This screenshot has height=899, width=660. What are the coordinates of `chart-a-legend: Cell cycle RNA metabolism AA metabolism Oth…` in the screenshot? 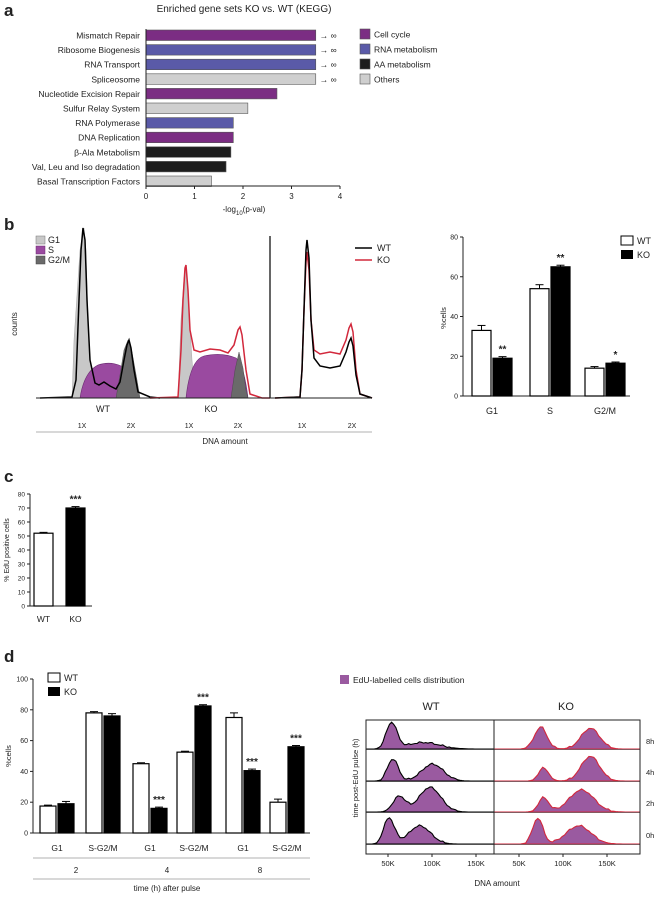 It's located at (398, 56).